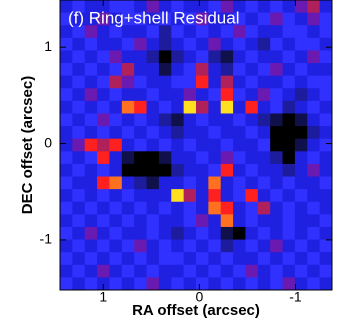 The height and width of the screenshot is (320, 347). Describe the element at coordinates (199, 297) in the screenshot. I see `x-tick-label: 0` at that location.